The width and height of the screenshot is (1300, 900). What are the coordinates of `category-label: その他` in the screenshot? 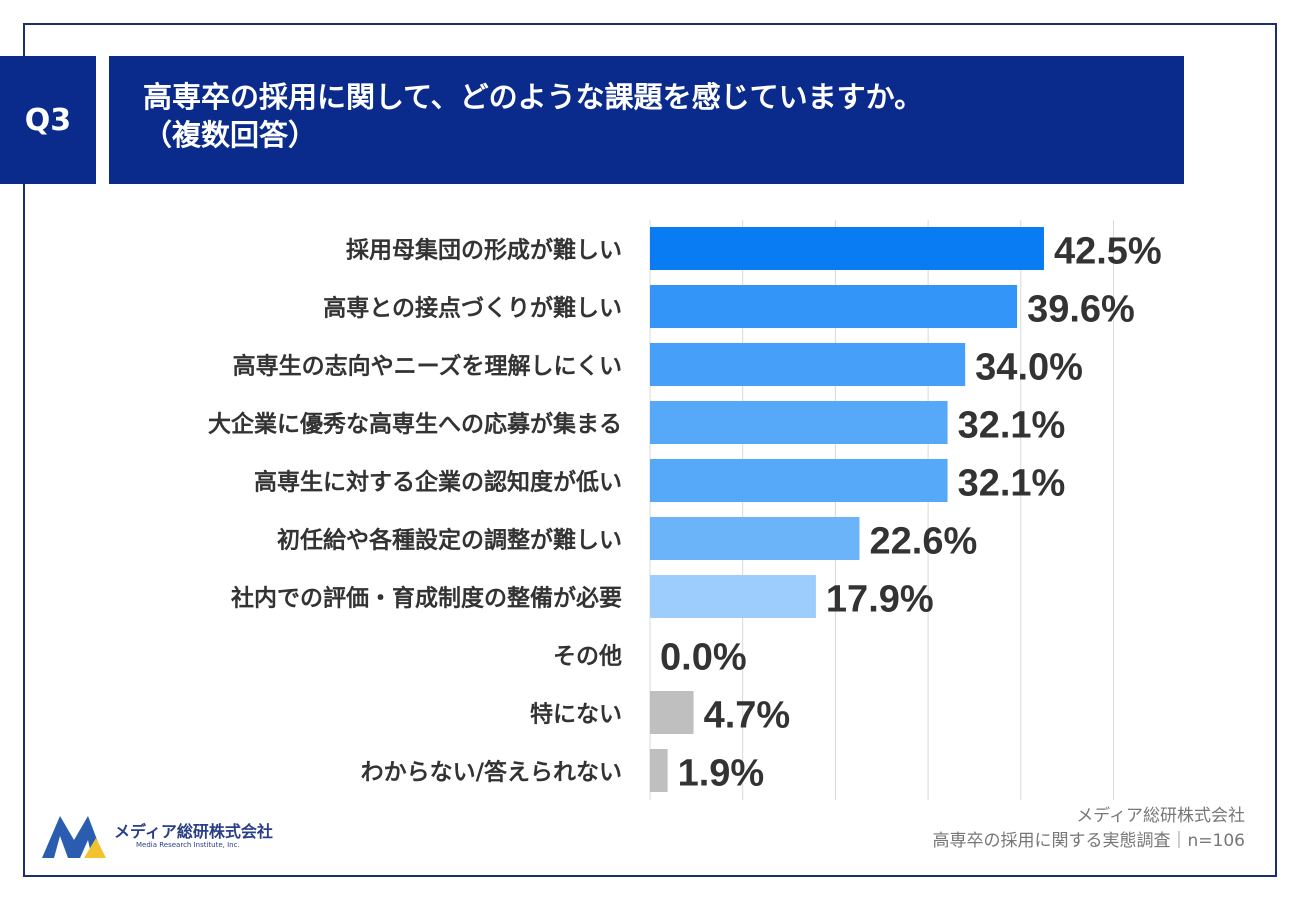 It's located at (587, 657).